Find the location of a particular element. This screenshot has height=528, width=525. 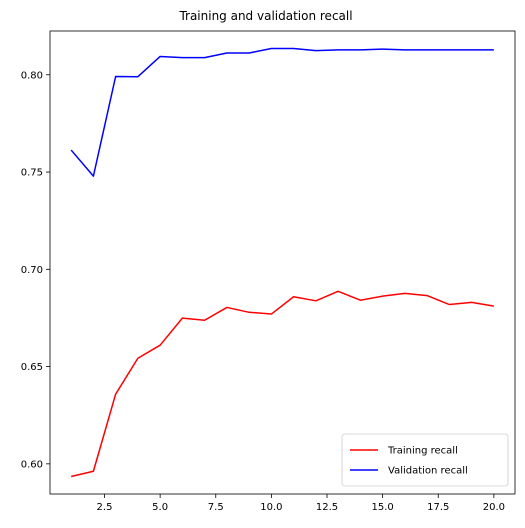

x-tick-label: 12.5 is located at coordinates (327, 507).